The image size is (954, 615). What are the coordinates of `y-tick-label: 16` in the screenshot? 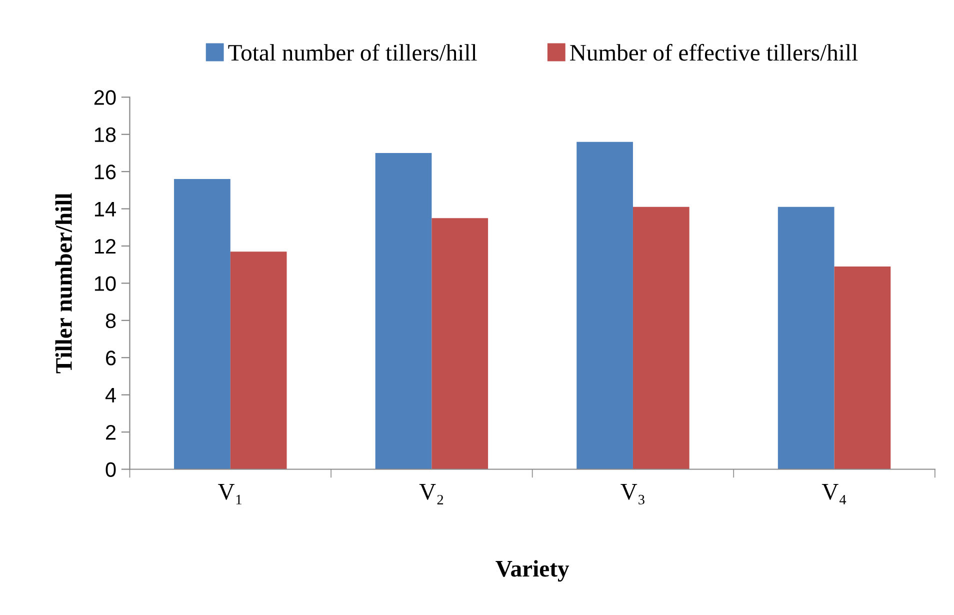 It's located at (105, 172).